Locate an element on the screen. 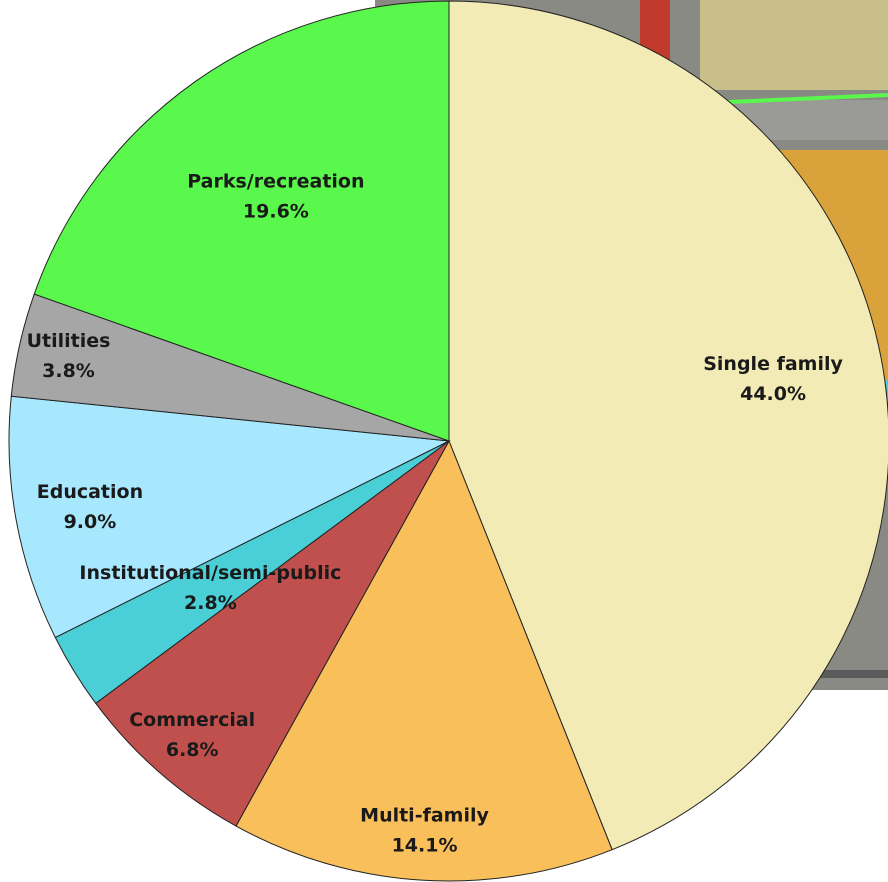 The width and height of the screenshot is (888, 882). slice-value-label: 9.0% is located at coordinates (90, 522).